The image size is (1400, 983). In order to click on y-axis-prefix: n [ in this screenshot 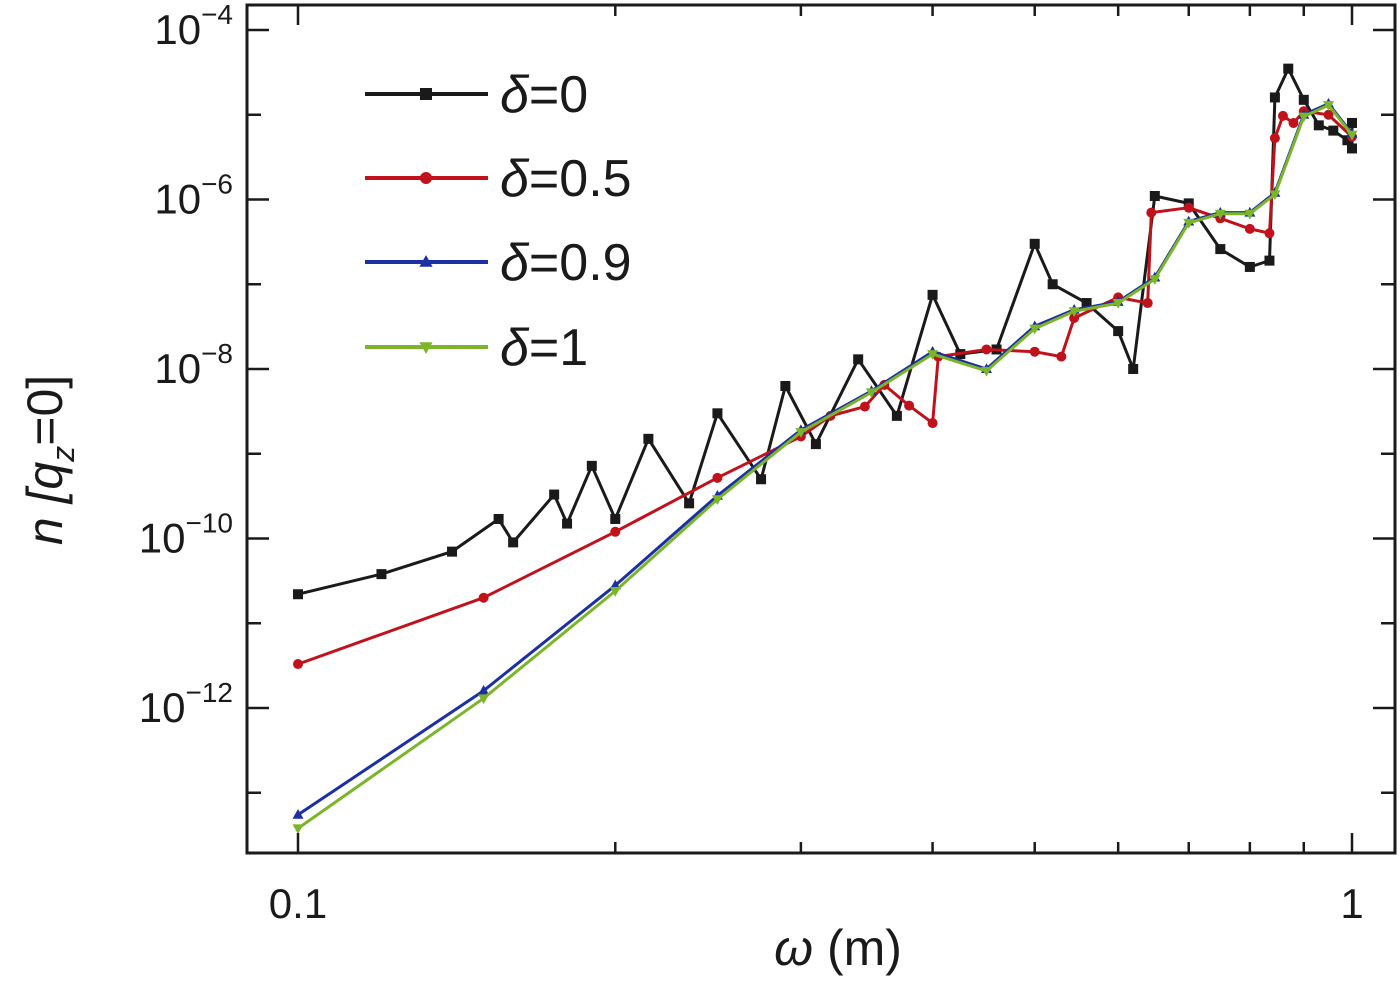, I will do `click(45, 514)`.